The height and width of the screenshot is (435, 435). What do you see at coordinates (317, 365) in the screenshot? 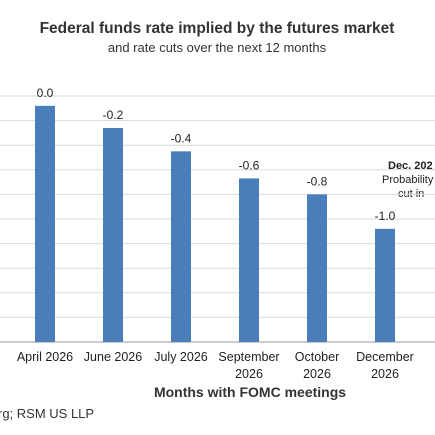
I see `x-tick-label: October 2026` at bounding box center [317, 365].